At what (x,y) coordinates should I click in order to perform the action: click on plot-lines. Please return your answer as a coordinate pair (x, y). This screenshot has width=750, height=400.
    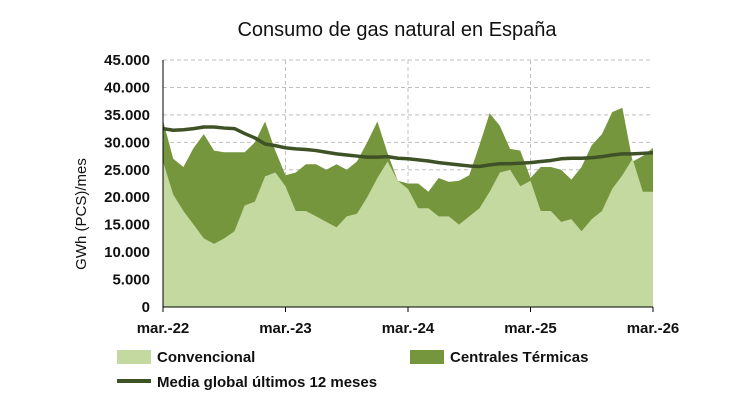
    Looking at the image, I should click on (408, 147).